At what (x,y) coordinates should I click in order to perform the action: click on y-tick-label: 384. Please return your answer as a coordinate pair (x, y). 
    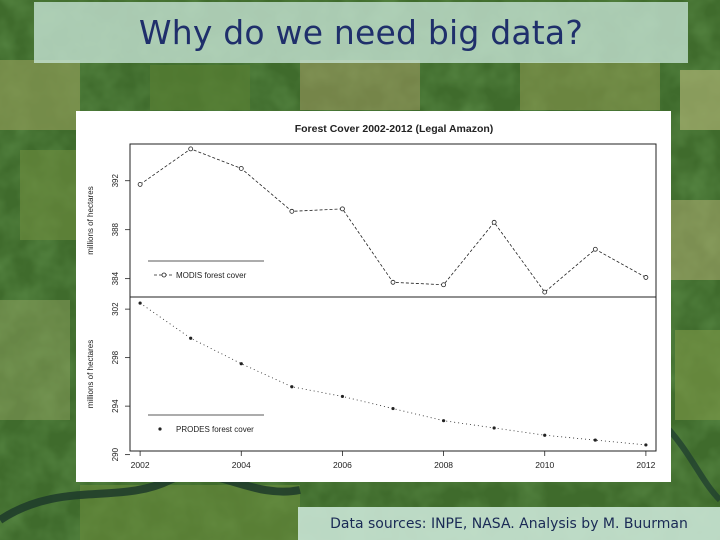
    Looking at the image, I should click on (115, 278).